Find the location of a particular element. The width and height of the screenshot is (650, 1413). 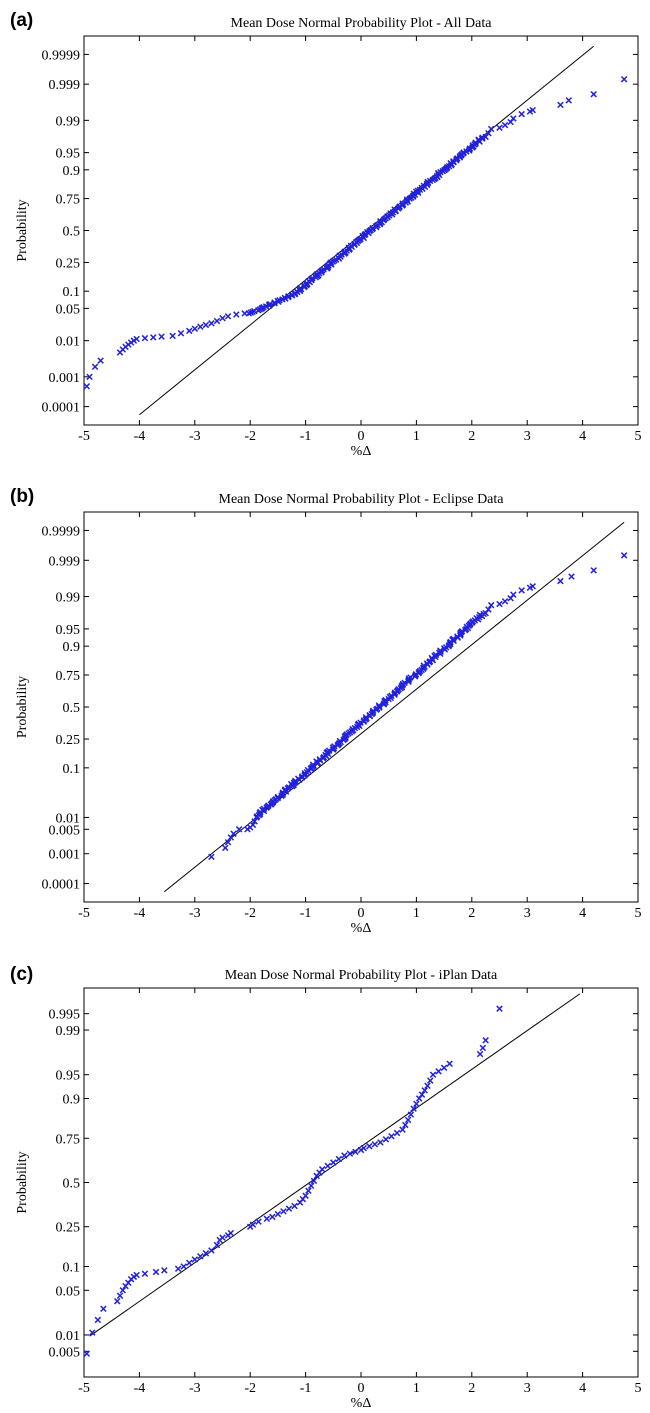

y-tick-label: 0.05 is located at coordinates (68, 309).